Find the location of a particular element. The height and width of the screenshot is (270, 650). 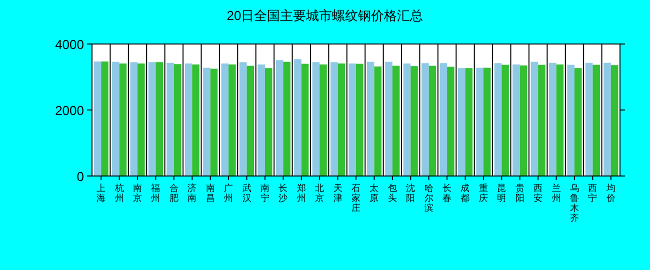

x-tick-label: 兰州 is located at coordinates (556, 193).